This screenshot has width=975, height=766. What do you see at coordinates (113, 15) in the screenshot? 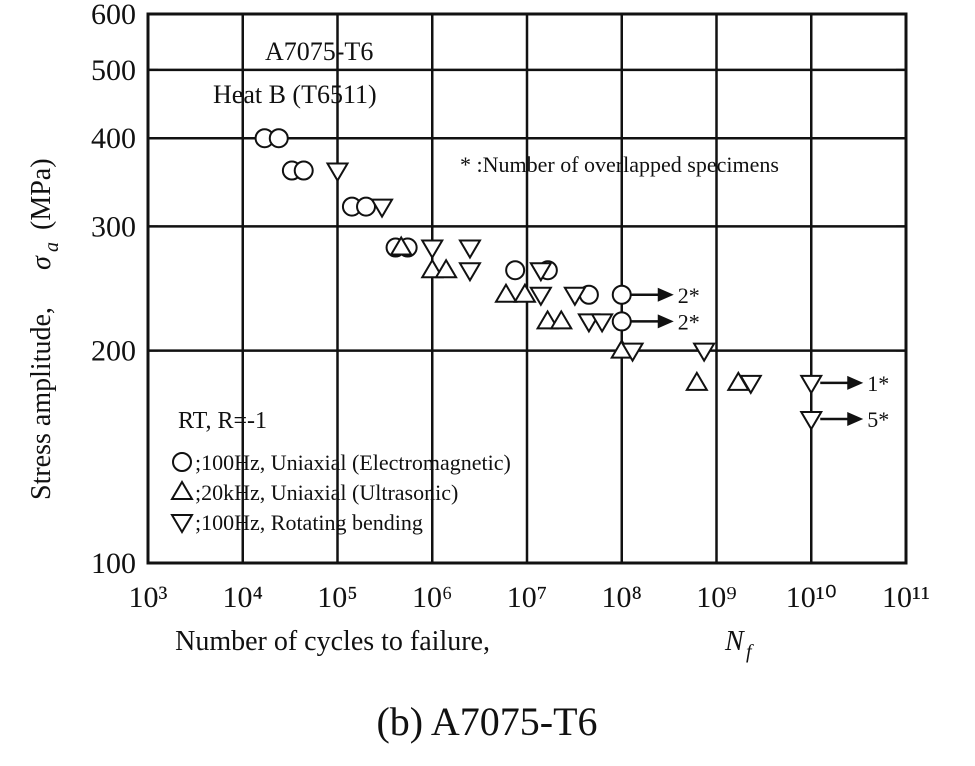
I see `y-tick-label: 600` at bounding box center [113, 15].